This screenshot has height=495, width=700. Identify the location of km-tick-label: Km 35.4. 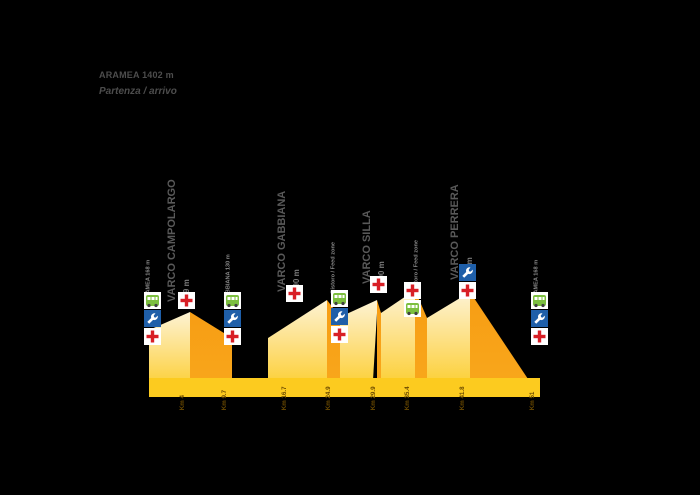
(407, 398).